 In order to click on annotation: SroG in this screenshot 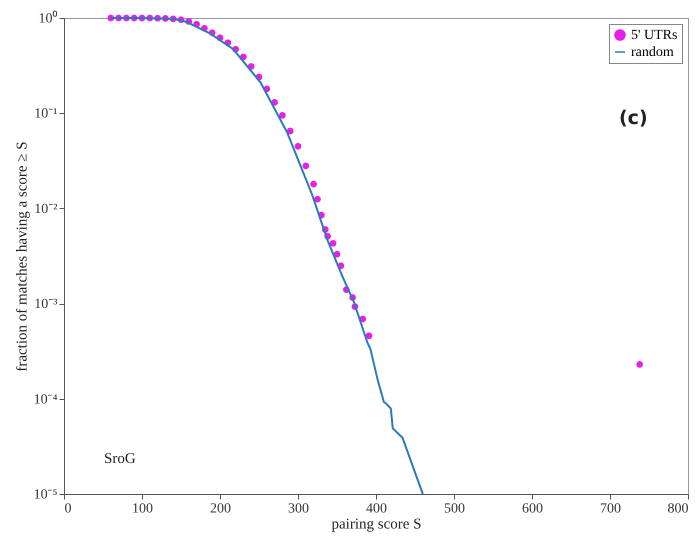, I will do `click(120, 459)`.